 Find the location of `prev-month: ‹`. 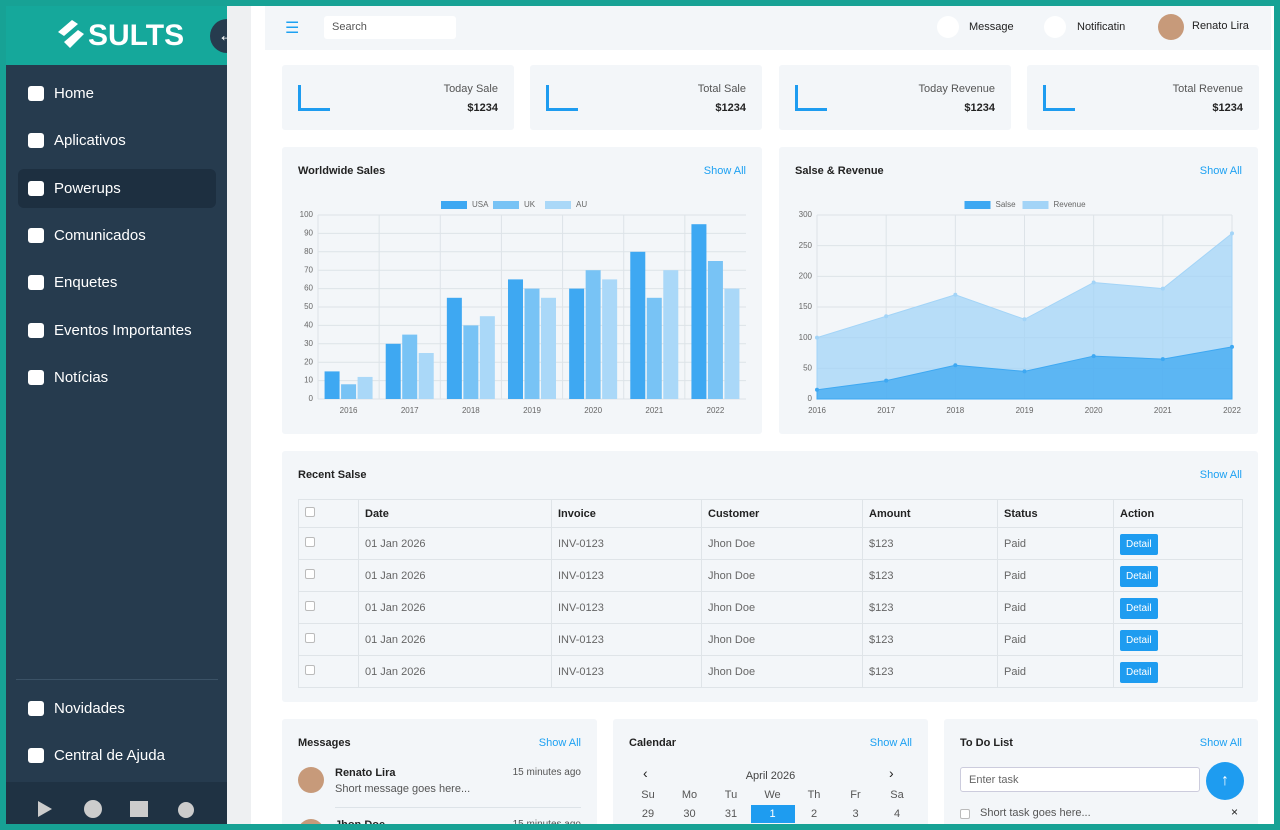

prev-month: ‹ is located at coordinates (645, 773).